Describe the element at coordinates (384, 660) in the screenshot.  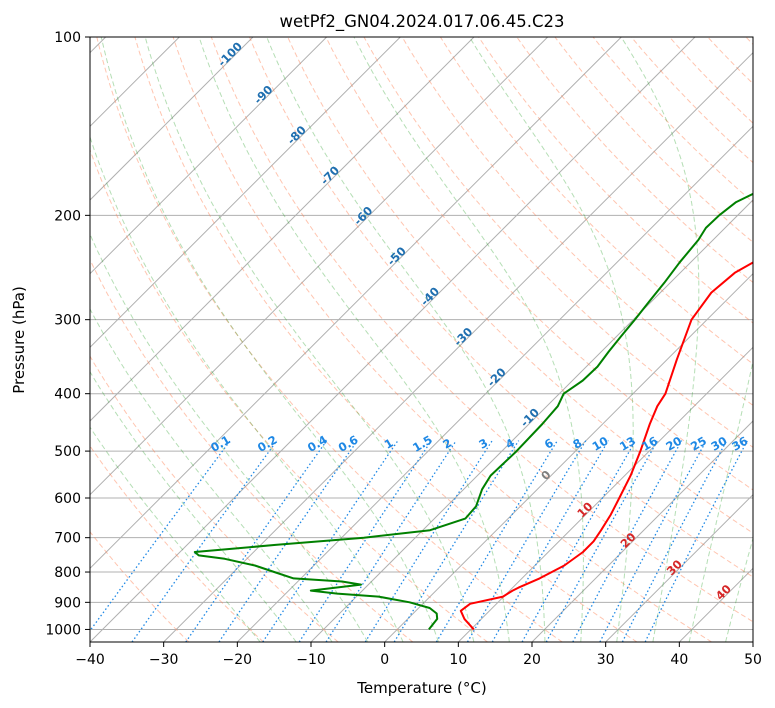
I see `x-tick-label: 0` at that location.